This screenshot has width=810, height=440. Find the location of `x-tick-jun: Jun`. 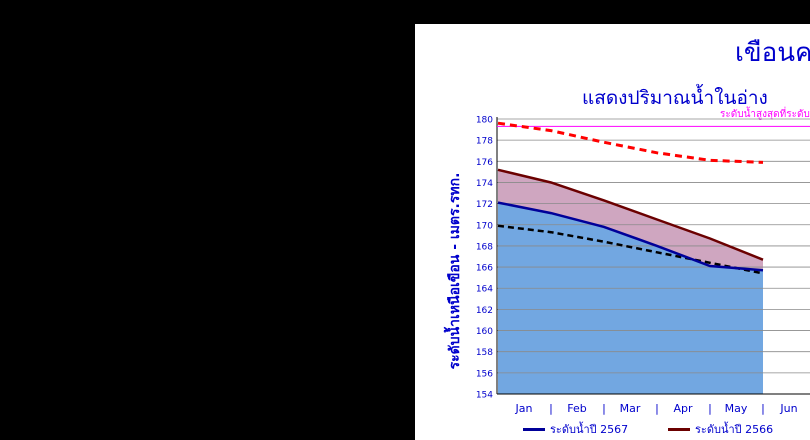

x-tick-jun: Jun is located at coordinates (788, 408).